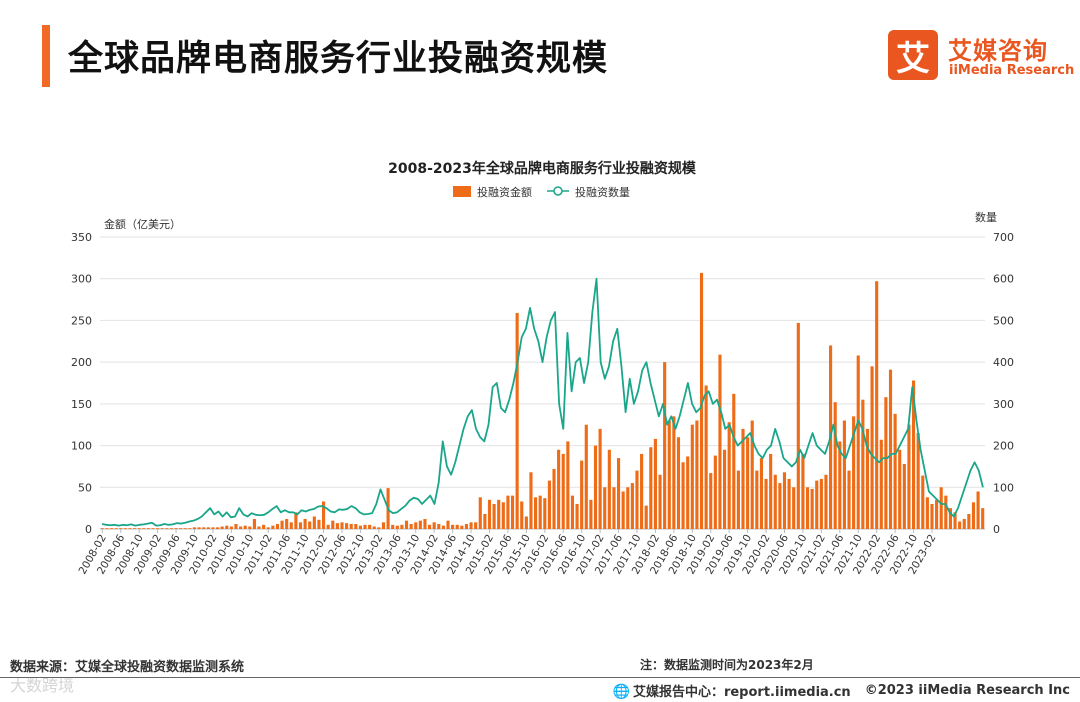 The height and width of the screenshot is (702, 1080). Describe the element at coordinates (81, 404) in the screenshot. I see `y-left-tick-label: 150` at that location.